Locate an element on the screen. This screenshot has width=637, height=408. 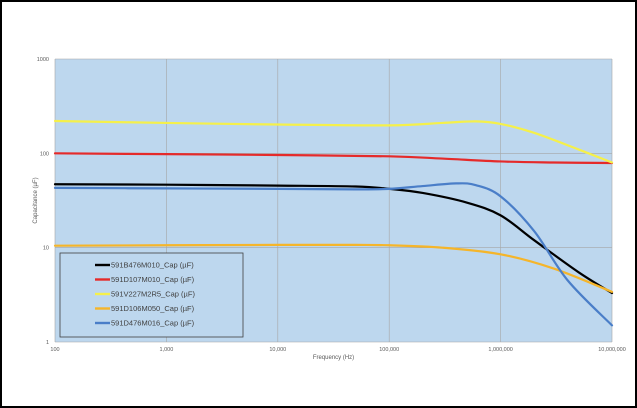
y-axis-label: Capacitance (µF) is located at coordinates (36, 200).